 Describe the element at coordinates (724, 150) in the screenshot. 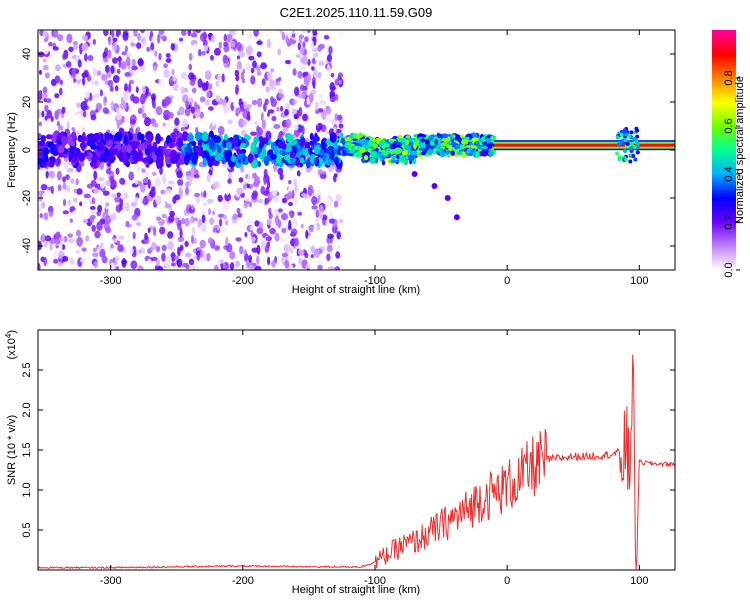

I see `colorbar-scale` at that location.